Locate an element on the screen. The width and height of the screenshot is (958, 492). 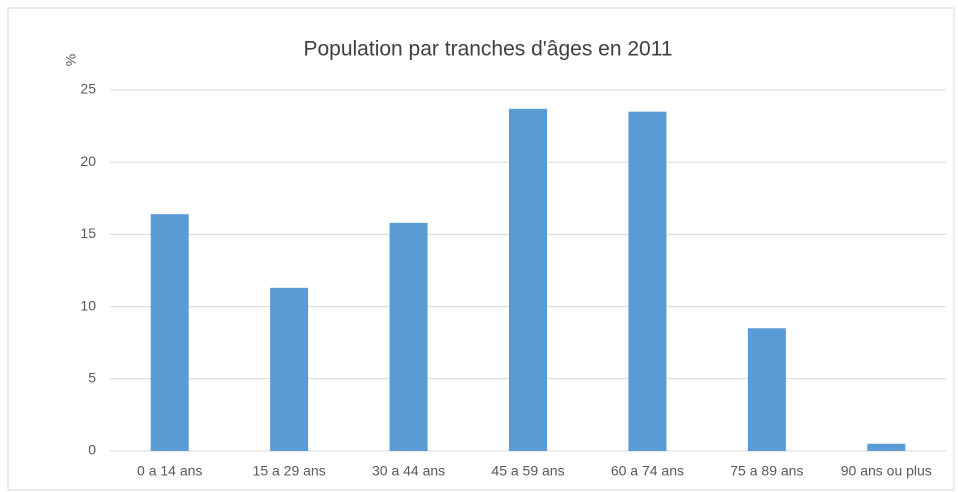
x-tick-label: 90 ans ou plus is located at coordinates (886, 471).